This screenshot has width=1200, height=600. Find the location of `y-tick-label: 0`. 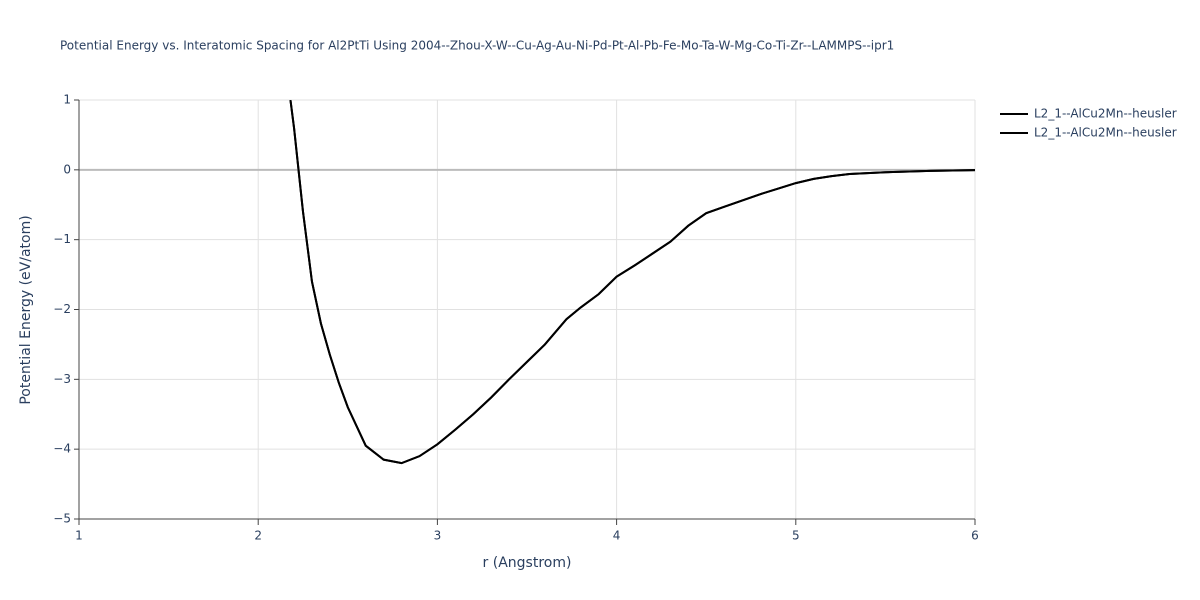

y-tick-label: 0 is located at coordinates (67, 169).